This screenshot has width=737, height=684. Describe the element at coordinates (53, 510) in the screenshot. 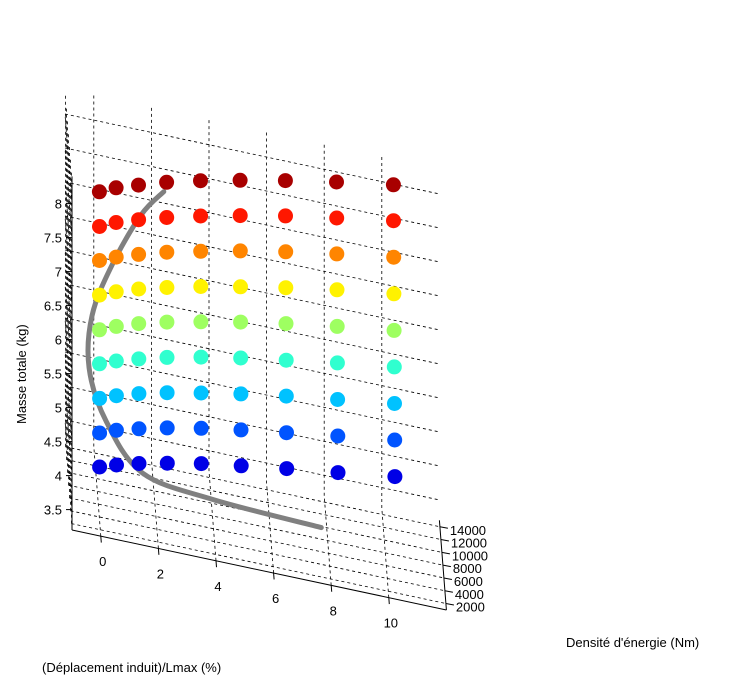

I see `z-tick-label: 3.5` at that location.